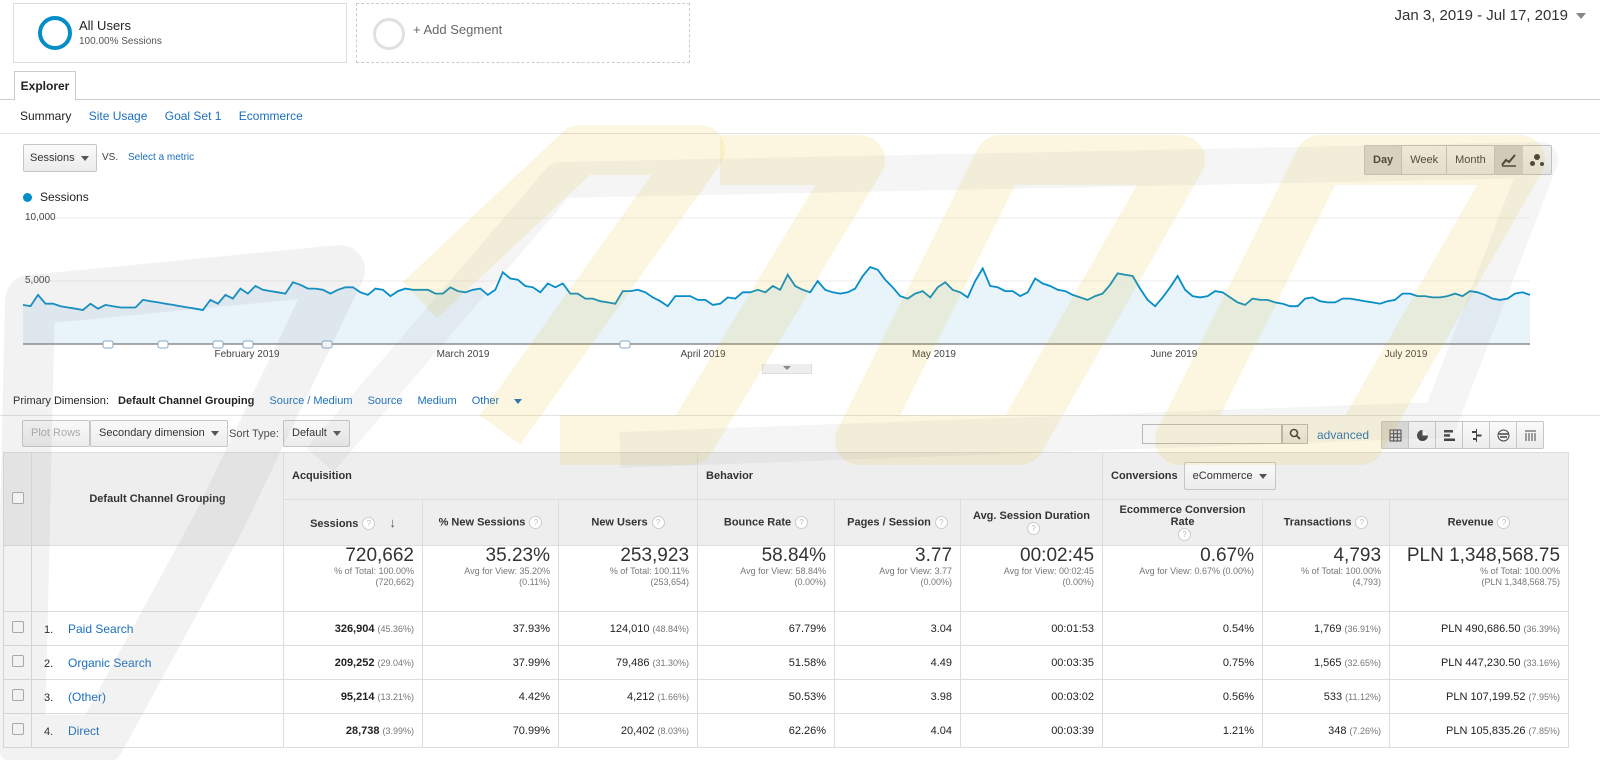 The width and height of the screenshot is (1600, 760). What do you see at coordinates (490, 476) in the screenshot?
I see `group-acquisition: Acquisition` at bounding box center [490, 476].